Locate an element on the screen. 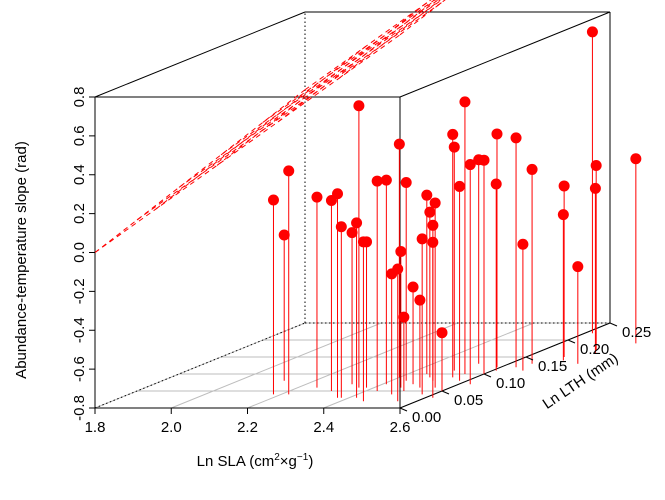 The height and width of the screenshot is (500, 665). x-axis-title-text: Ln SLA is located at coordinates (221, 461).